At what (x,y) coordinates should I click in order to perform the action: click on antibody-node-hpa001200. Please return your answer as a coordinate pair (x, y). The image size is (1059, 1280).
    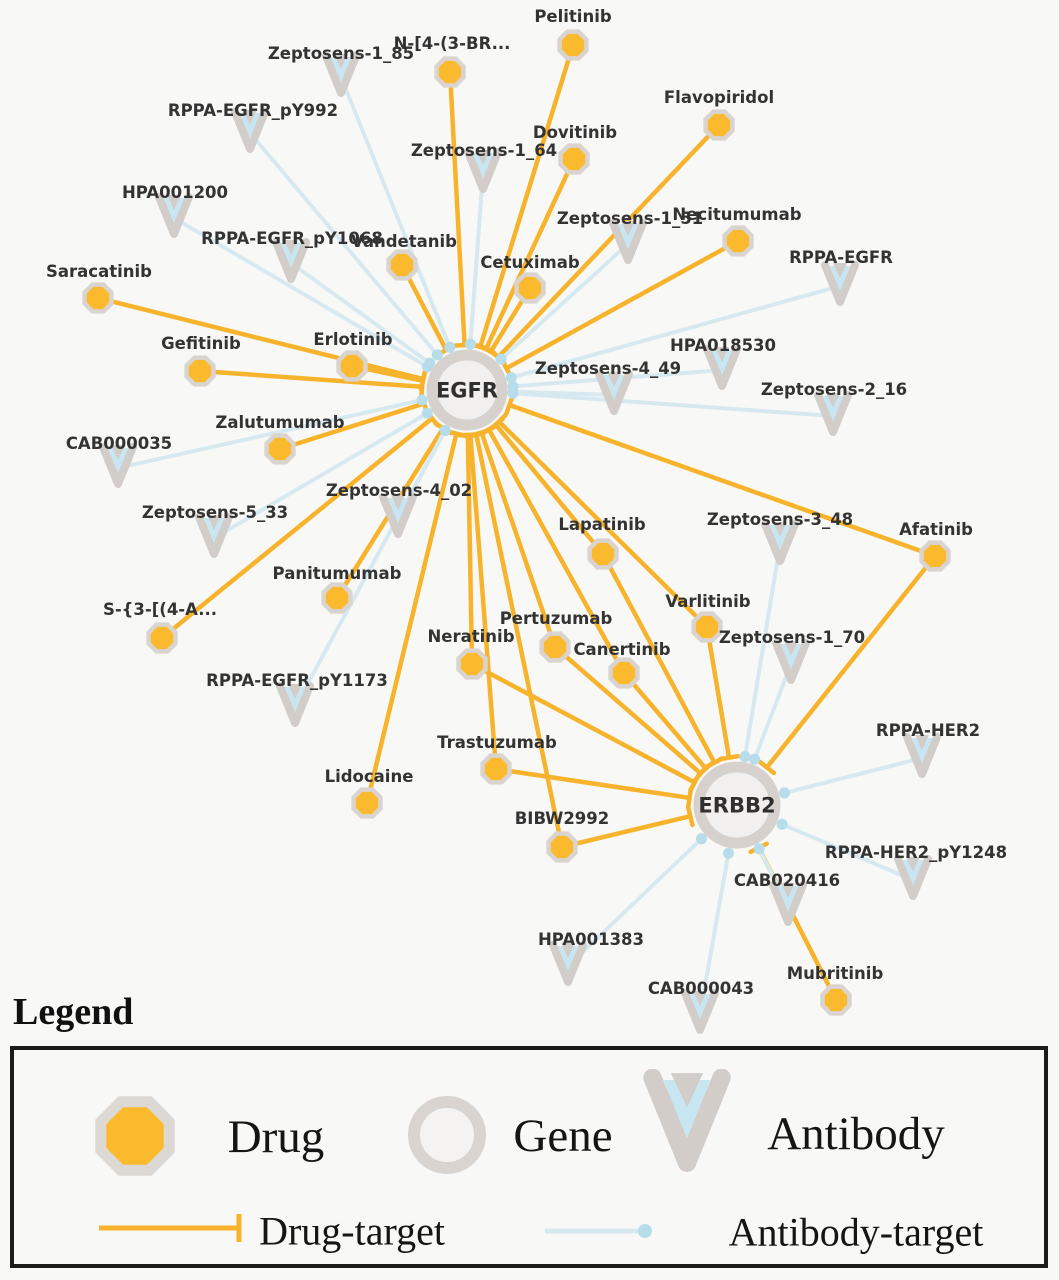
    Looking at the image, I should click on (174, 215).